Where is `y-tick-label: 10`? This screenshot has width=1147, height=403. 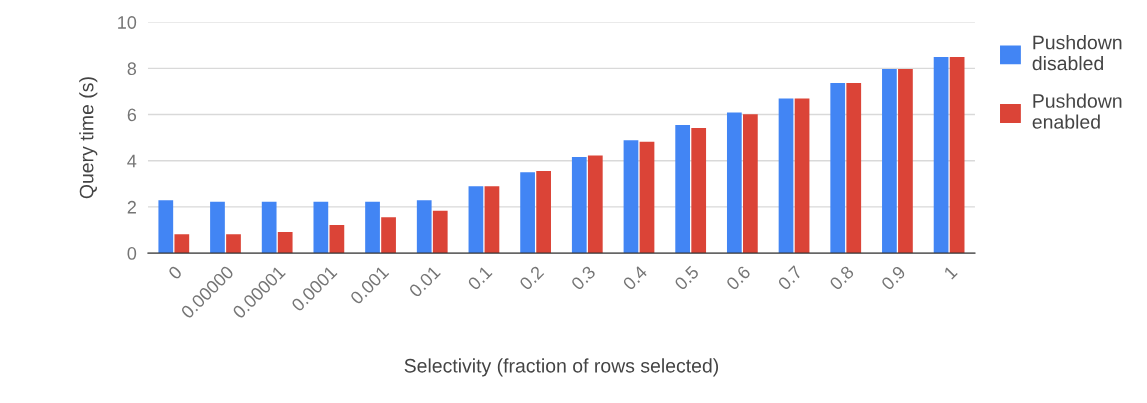 y-tick-label: 10 is located at coordinates (127, 22).